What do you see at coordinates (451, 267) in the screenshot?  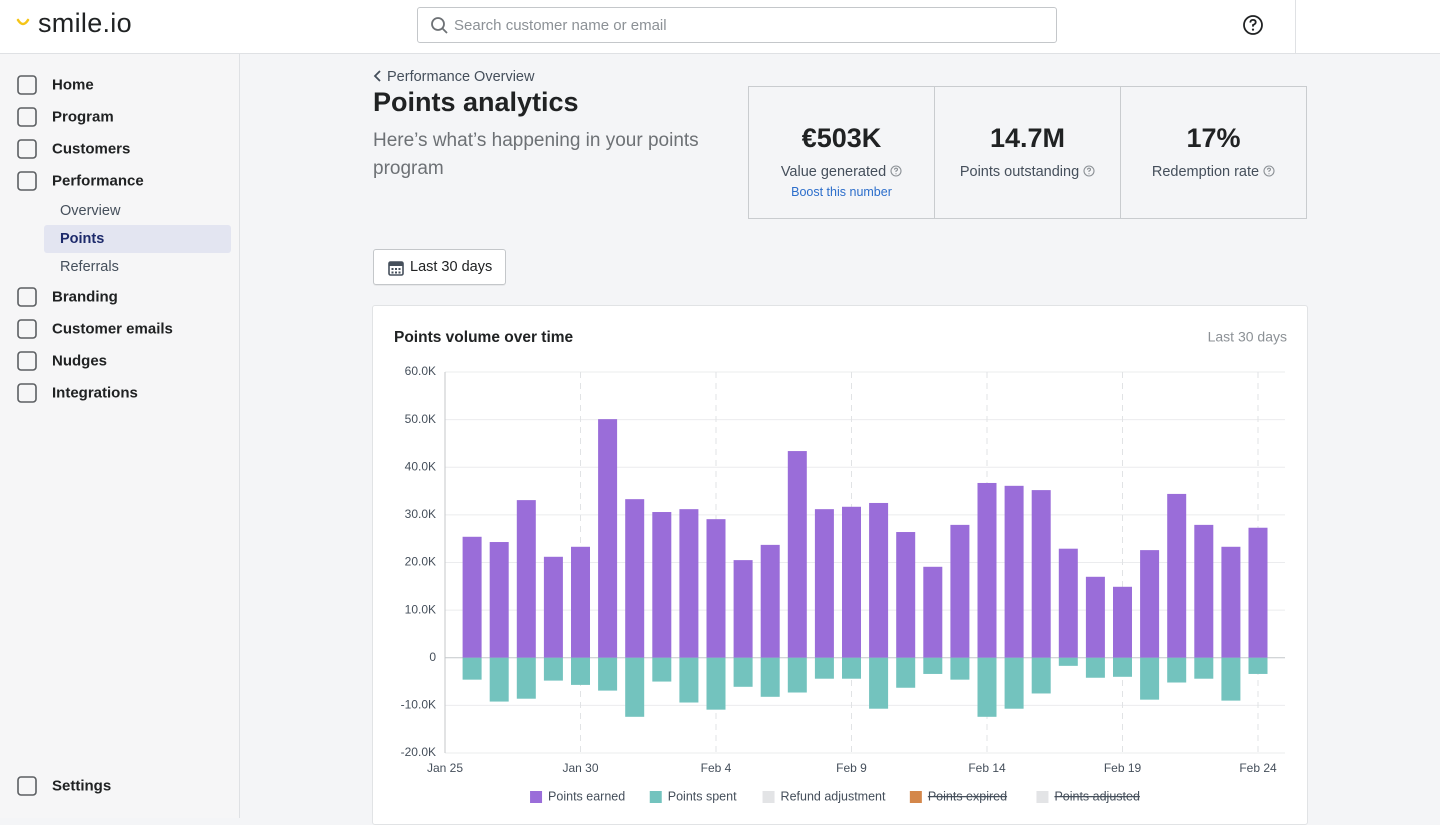 I see `date-range-label: Last 30 days` at bounding box center [451, 267].